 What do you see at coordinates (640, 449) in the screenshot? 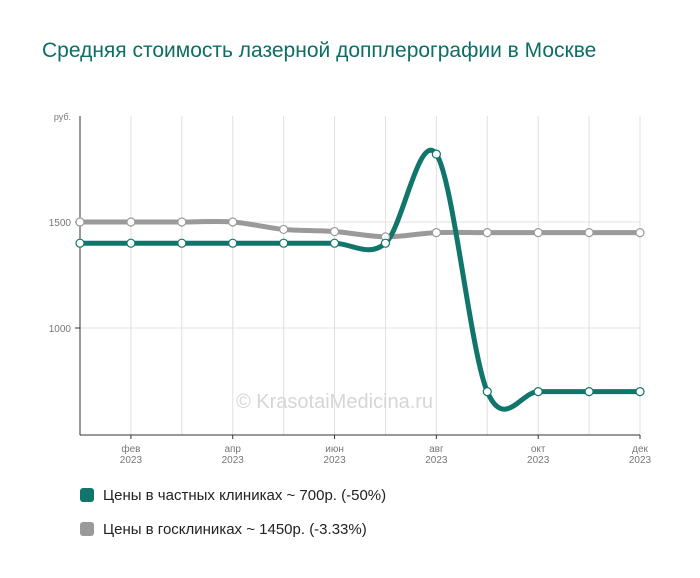
I see `x-tick-label-month: дек` at bounding box center [640, 449].